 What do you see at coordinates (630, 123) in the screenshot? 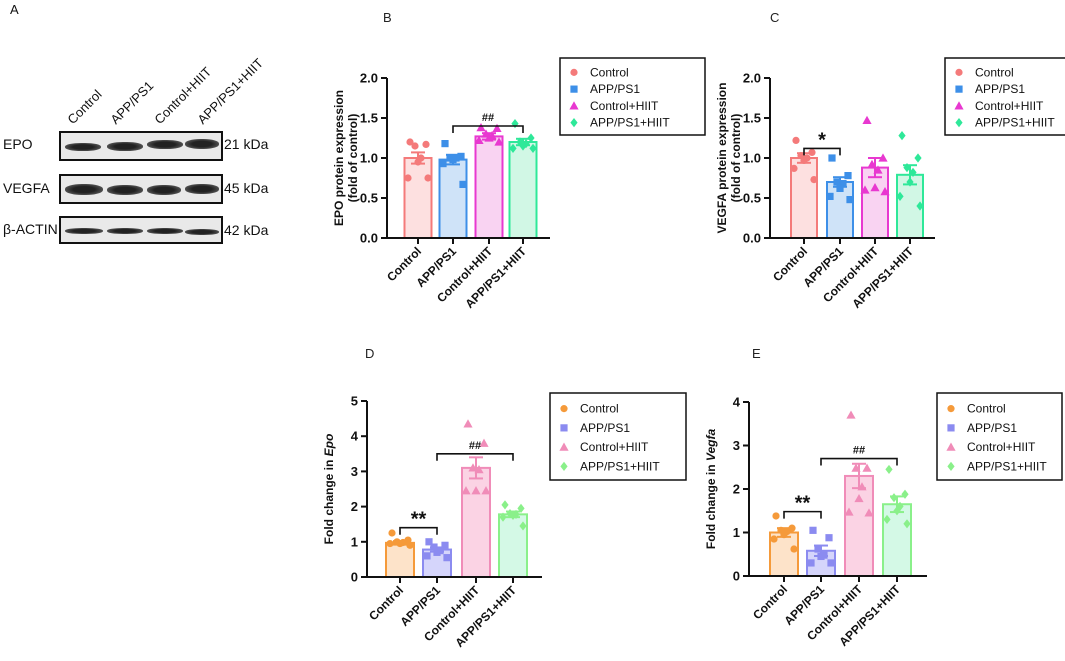
I see `legend-label: APP/PS1+HIIT` at bounding box center [630, 123].